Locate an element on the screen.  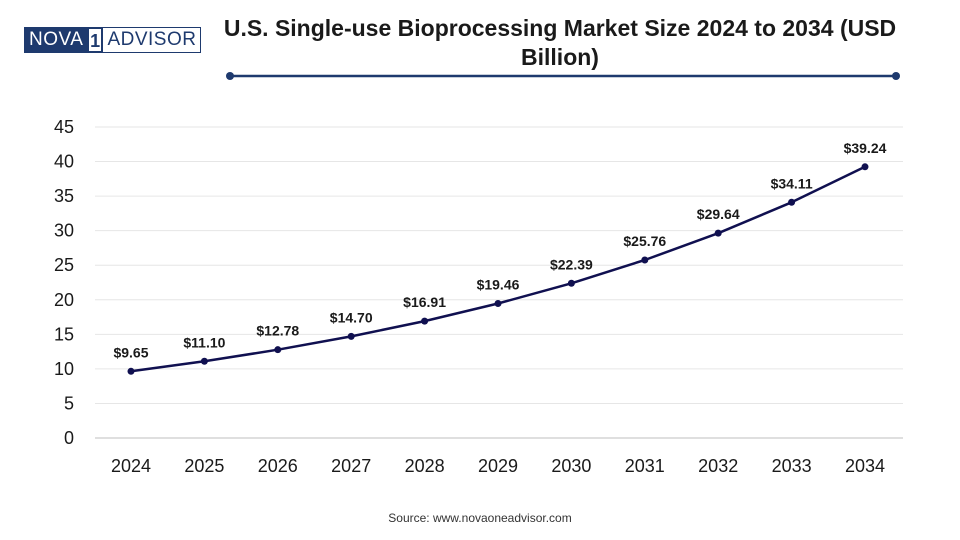
data-point-2034 is located at coordinates (865, 167).